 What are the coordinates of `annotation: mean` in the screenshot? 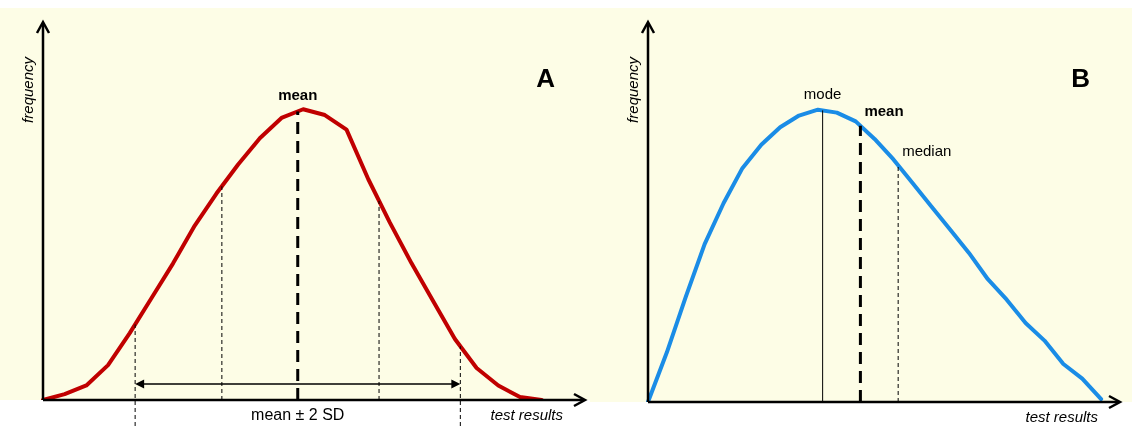 It's located at (884, 111).